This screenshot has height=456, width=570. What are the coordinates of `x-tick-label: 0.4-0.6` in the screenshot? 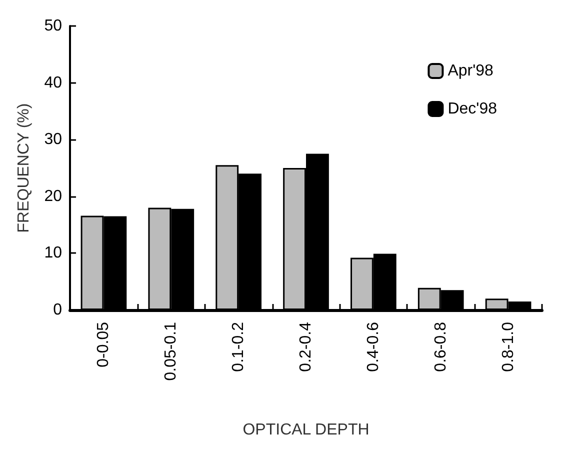 It's located at (373, 347).